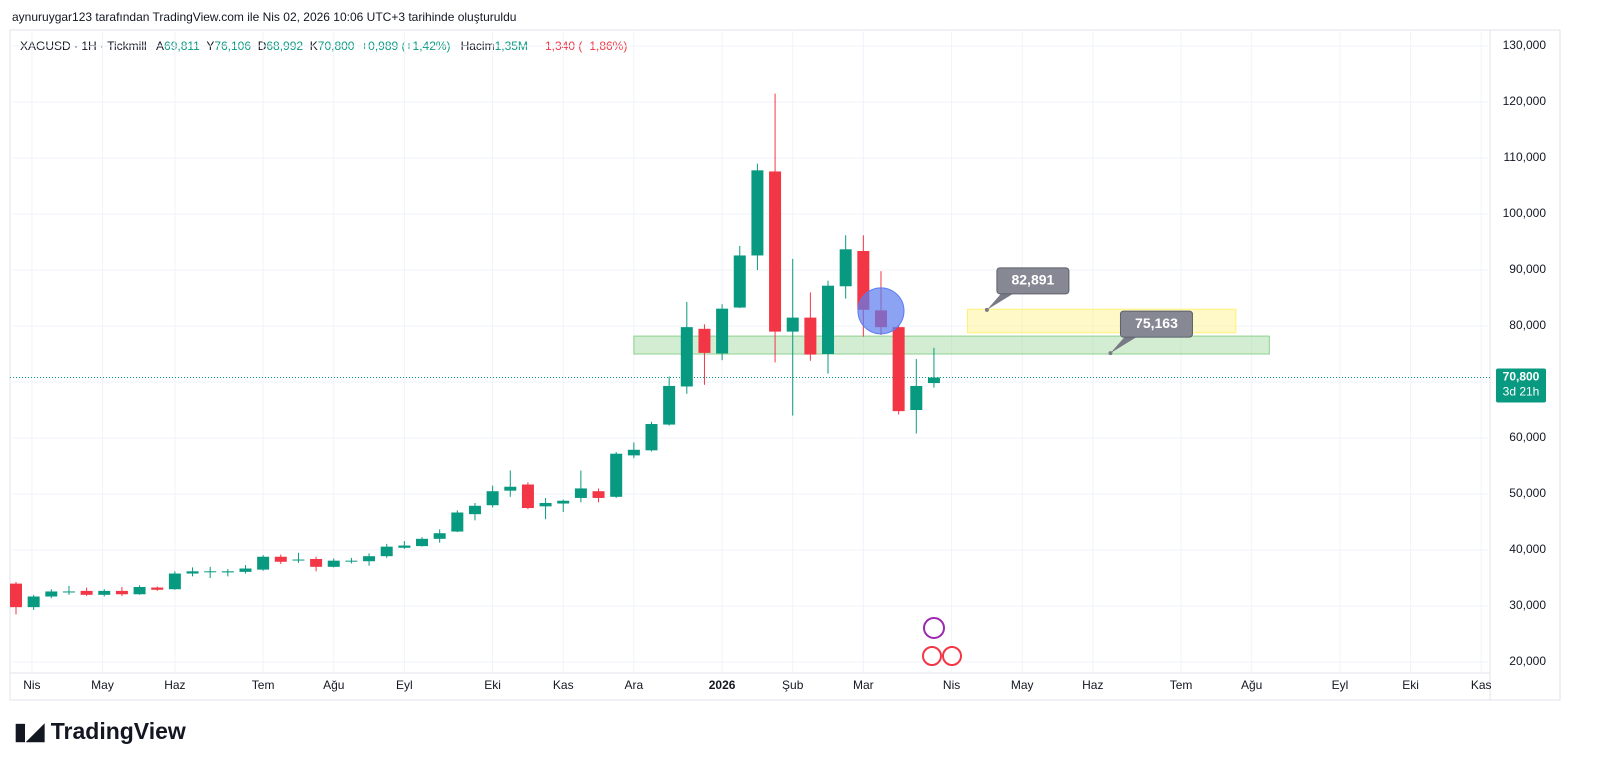  Describe the element at coordinates (863, 685) in the screenshot. I see `x-tick-label: Mar` at that location.